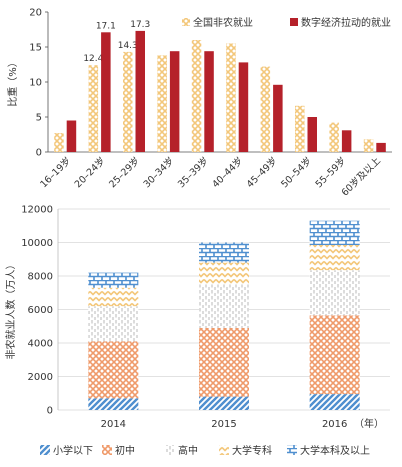 This screenshot has width=402, height=467. Describe the element at coordinates (106, 26) in the screenshot. I see `data-label: 17.1` at that location.